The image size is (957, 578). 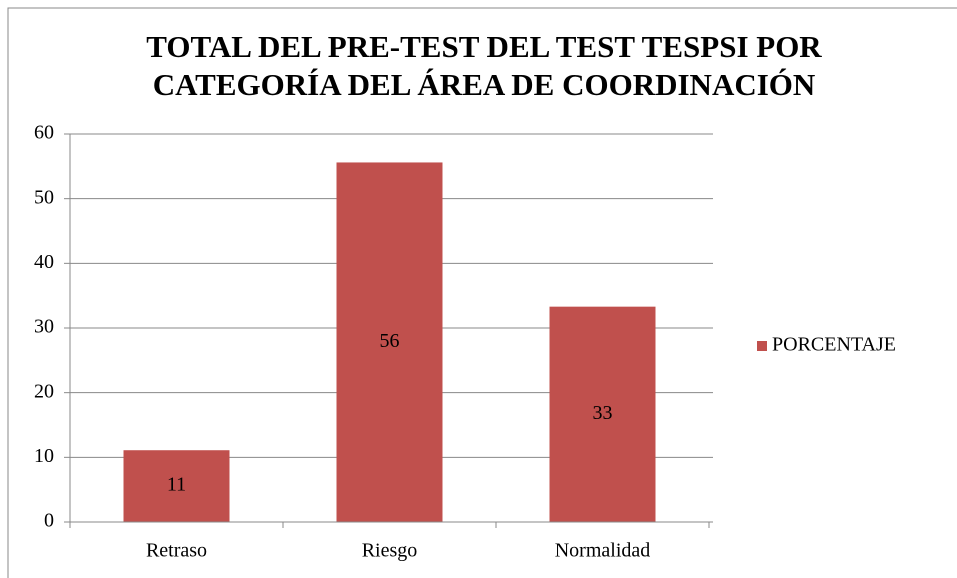 What do you see at coordinates (44, 391) in the screenshot?
I see `y-tick-label: 20` at bounding box center [44, 391].